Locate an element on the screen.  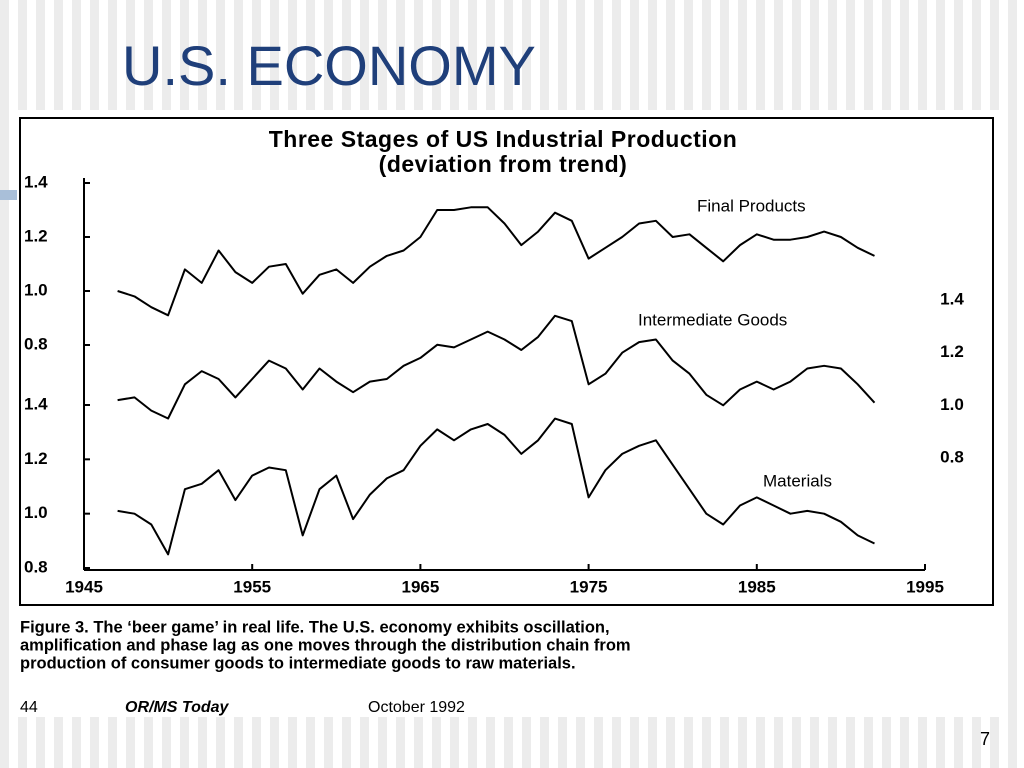
chart-subtitle: (deviation from trend) is located at coordinates (503, 164).